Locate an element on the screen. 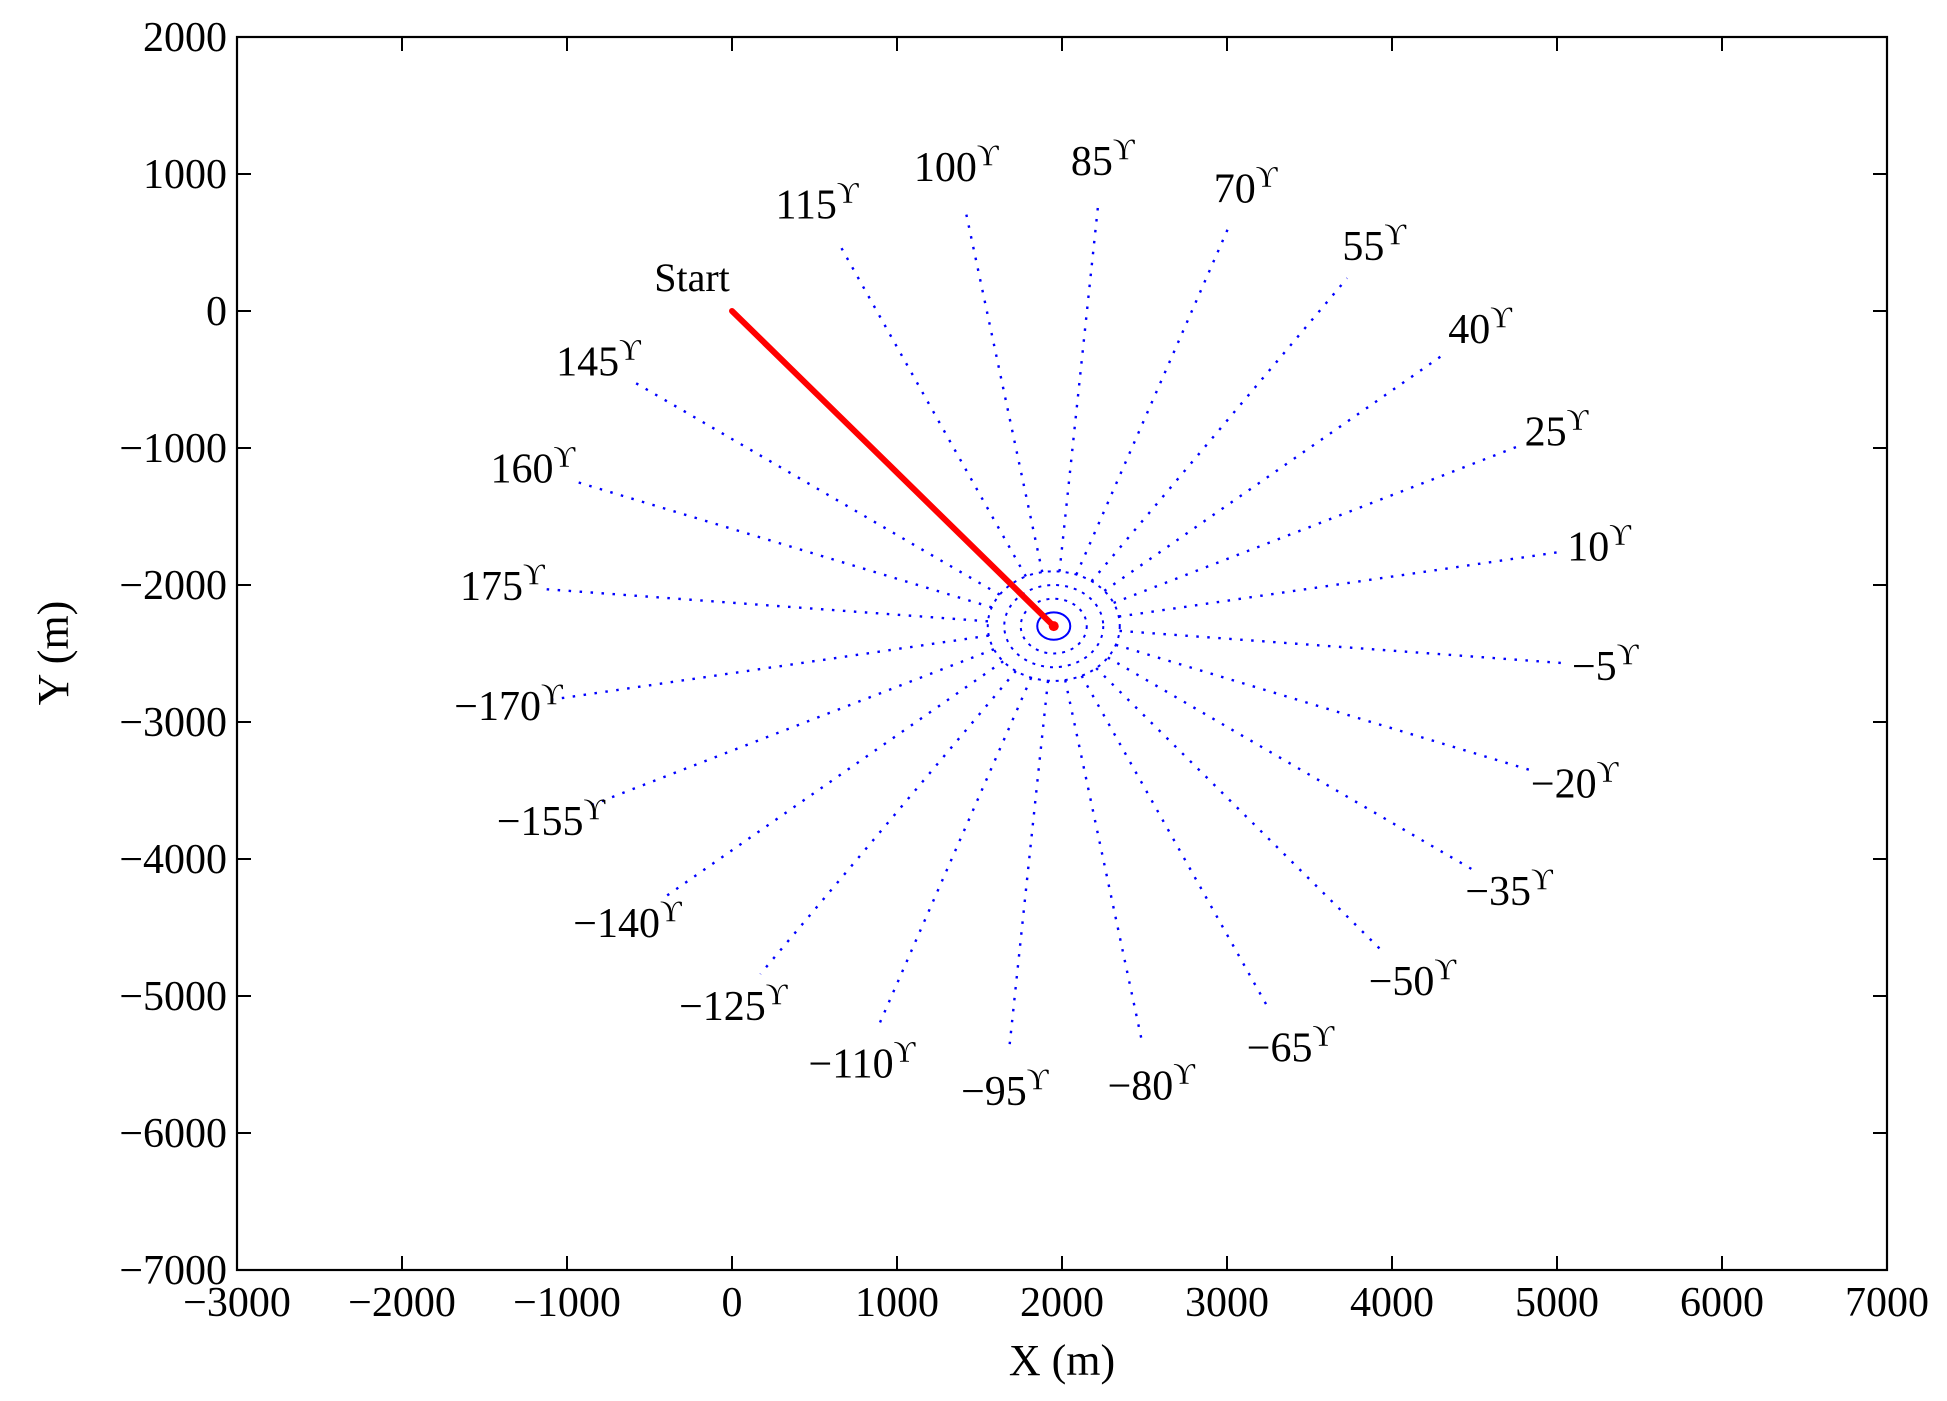 Image resolution: width=1947 pixels, height=1401 pixels. x-tick-label: 5000 is located at coordinates (1557, 1303).